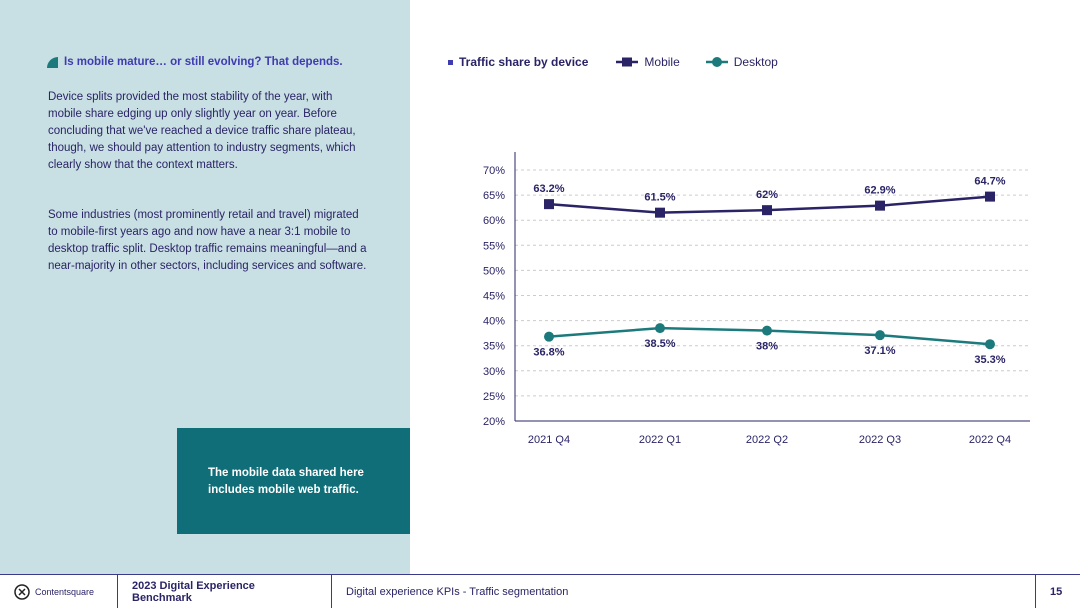  I want to click on y-tick-label: 45%, so click(494, 297).